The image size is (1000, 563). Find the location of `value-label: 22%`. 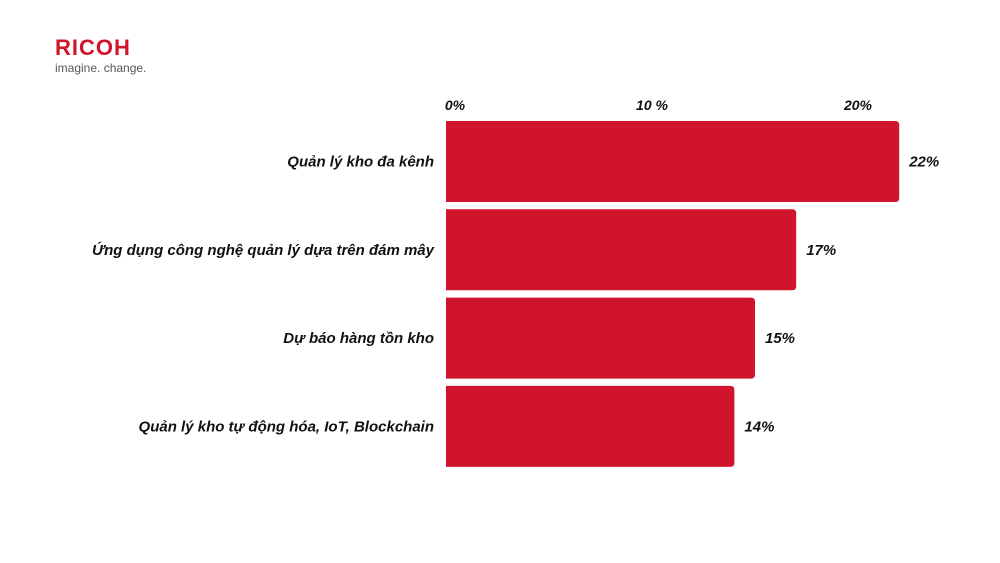

value-label: 22% is located at coordinates (923, 162).